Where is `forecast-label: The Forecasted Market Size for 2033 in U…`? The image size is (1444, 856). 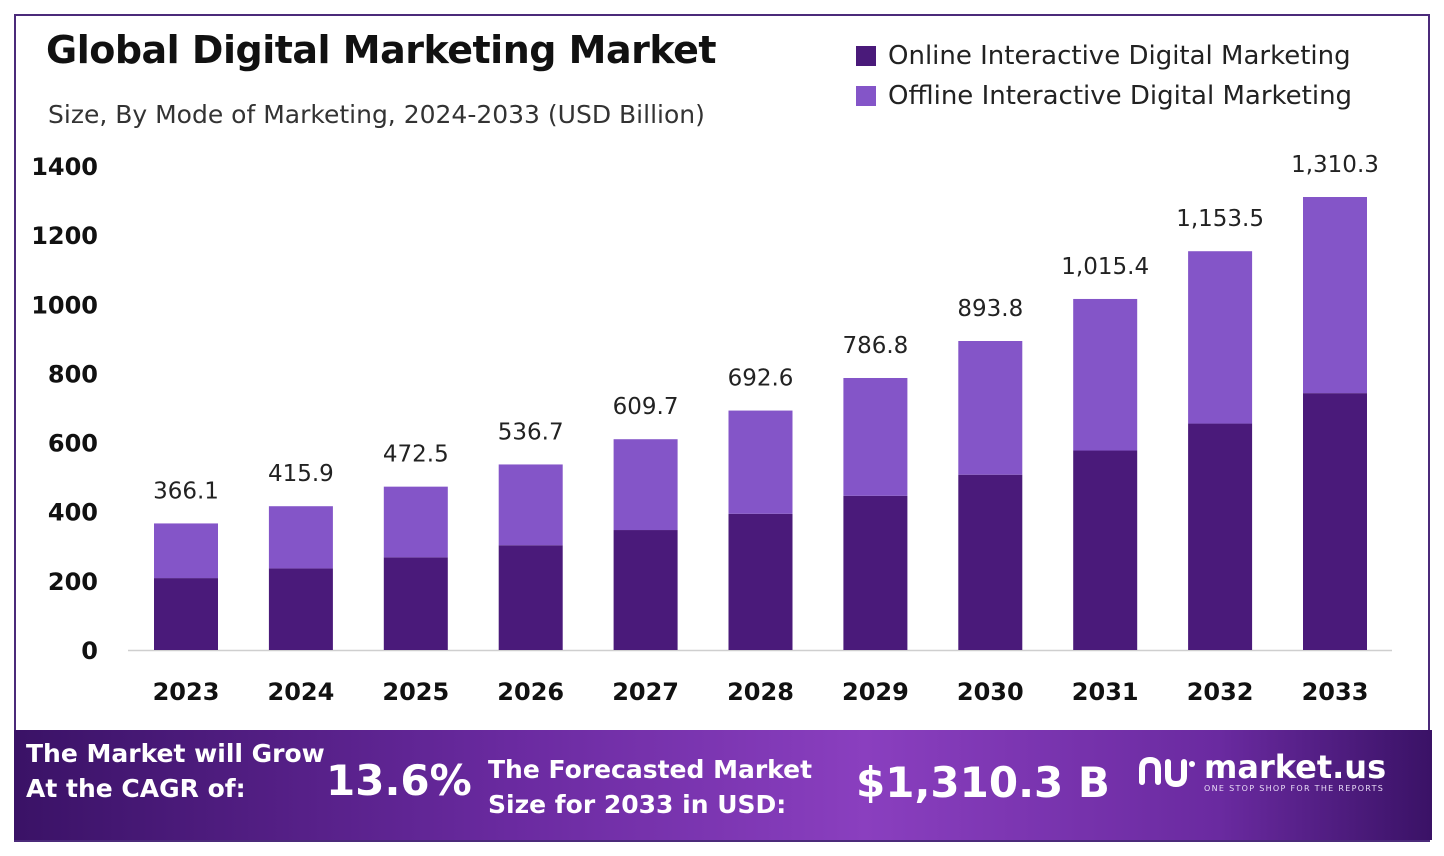
forecast-label: The Forecasted Market Size for 2033 in U… is located at coordinates (650, 787).